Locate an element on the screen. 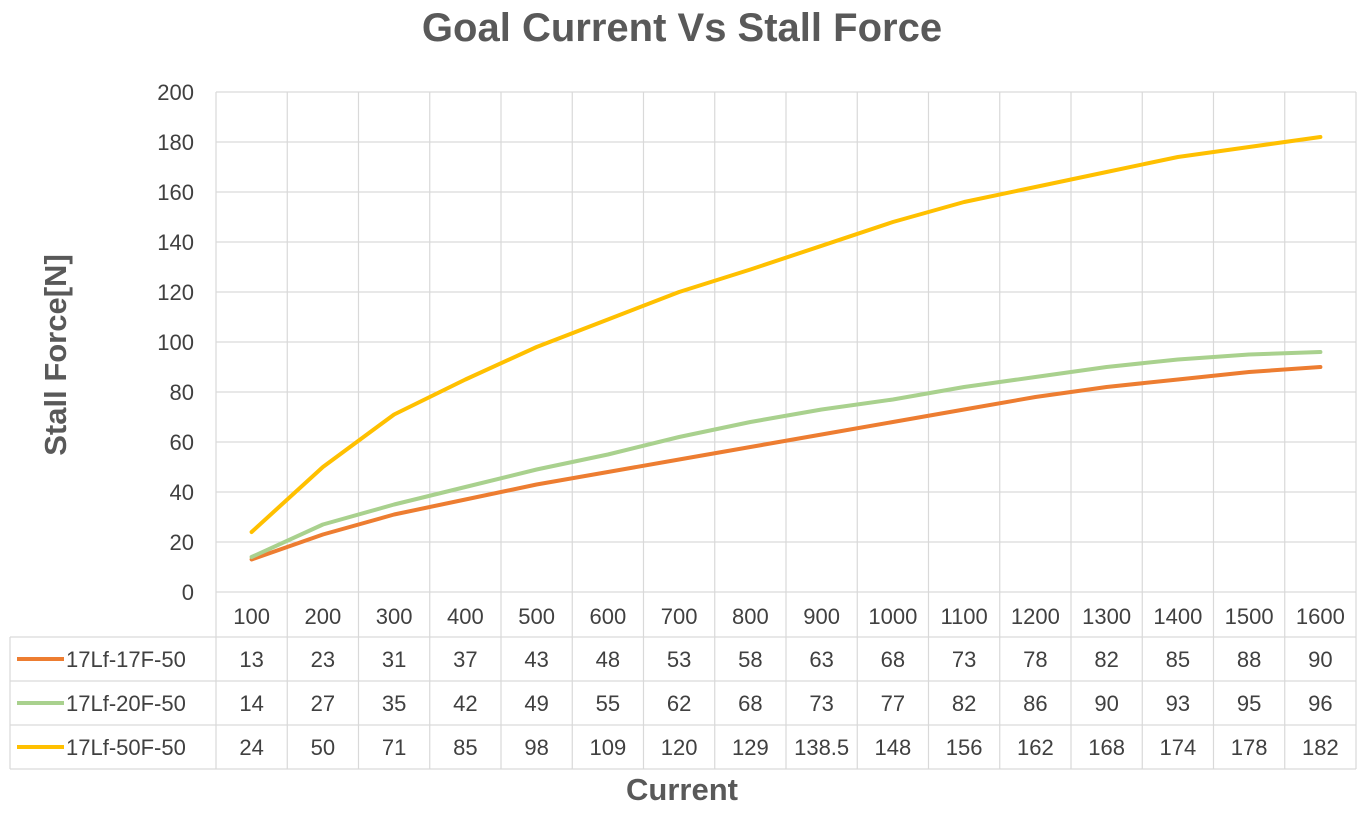 Image resolution: width=1364 pixels, height=814 pixels. x-tick-label: 900 is located at coordinates (821, 616).